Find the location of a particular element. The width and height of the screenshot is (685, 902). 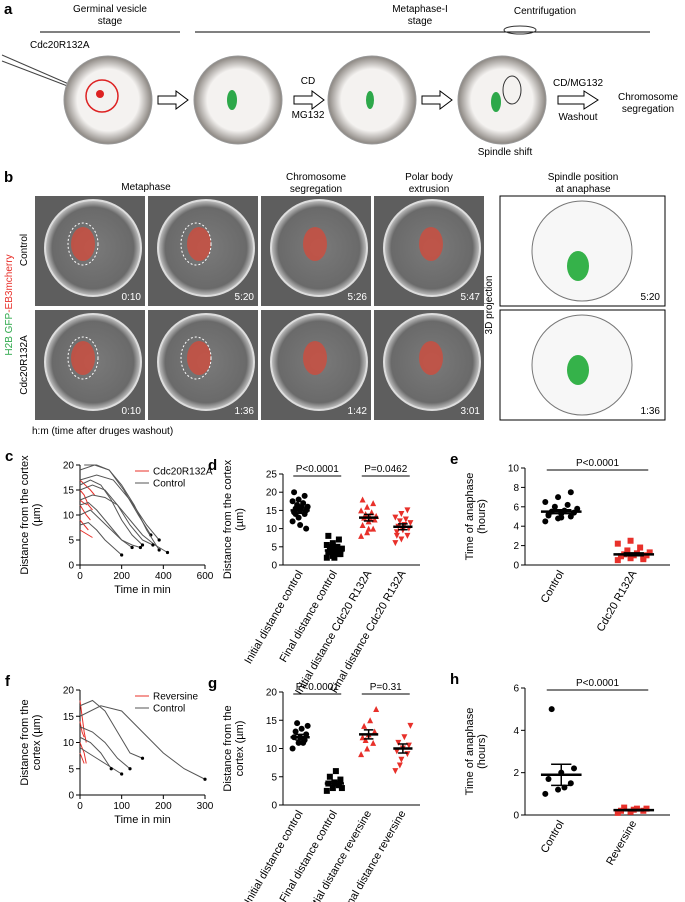

stage-label: Germinal vesicle stage is located at coordinates (110, 15).